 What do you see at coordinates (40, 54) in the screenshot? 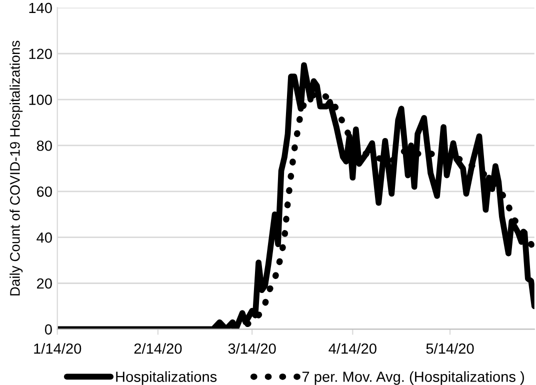
I see `y-tick-label: 120` at bounding box center [40, 54].